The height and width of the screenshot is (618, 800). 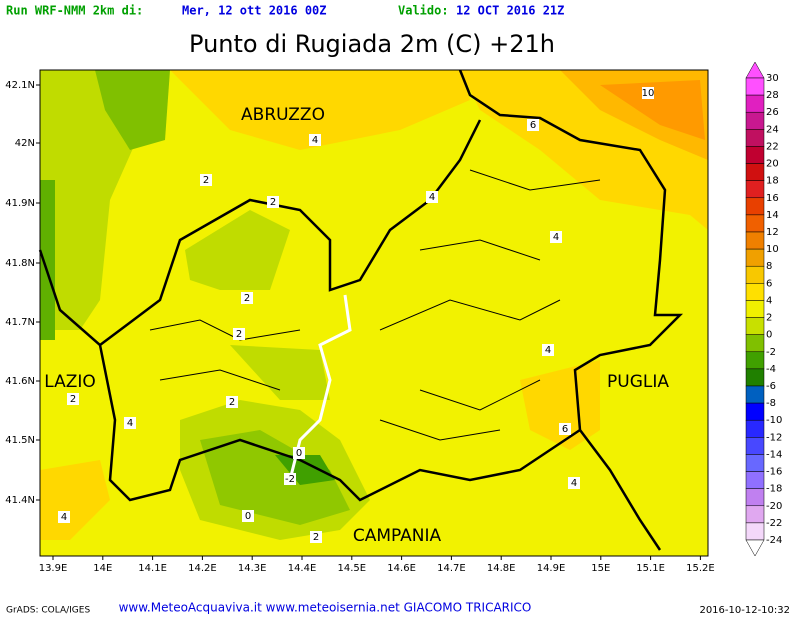 I want to click on lon-label: 14.8E, so click(x=501, y=568).